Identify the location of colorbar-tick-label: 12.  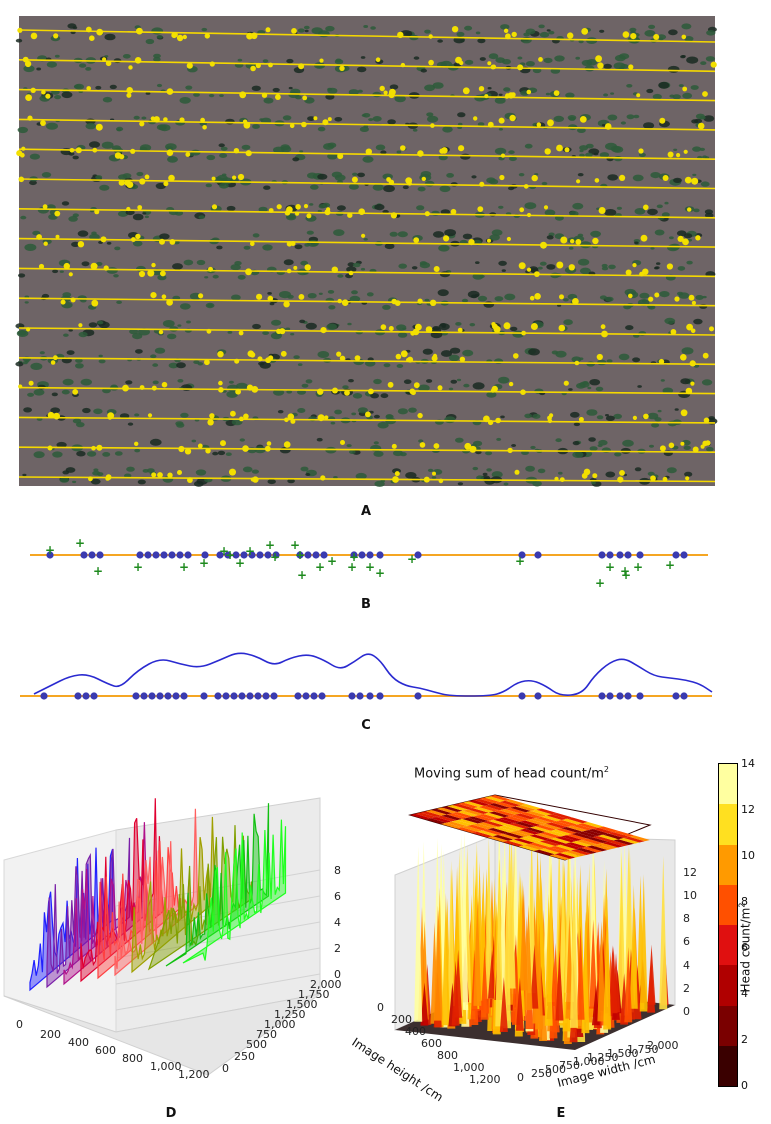
(748, 809).